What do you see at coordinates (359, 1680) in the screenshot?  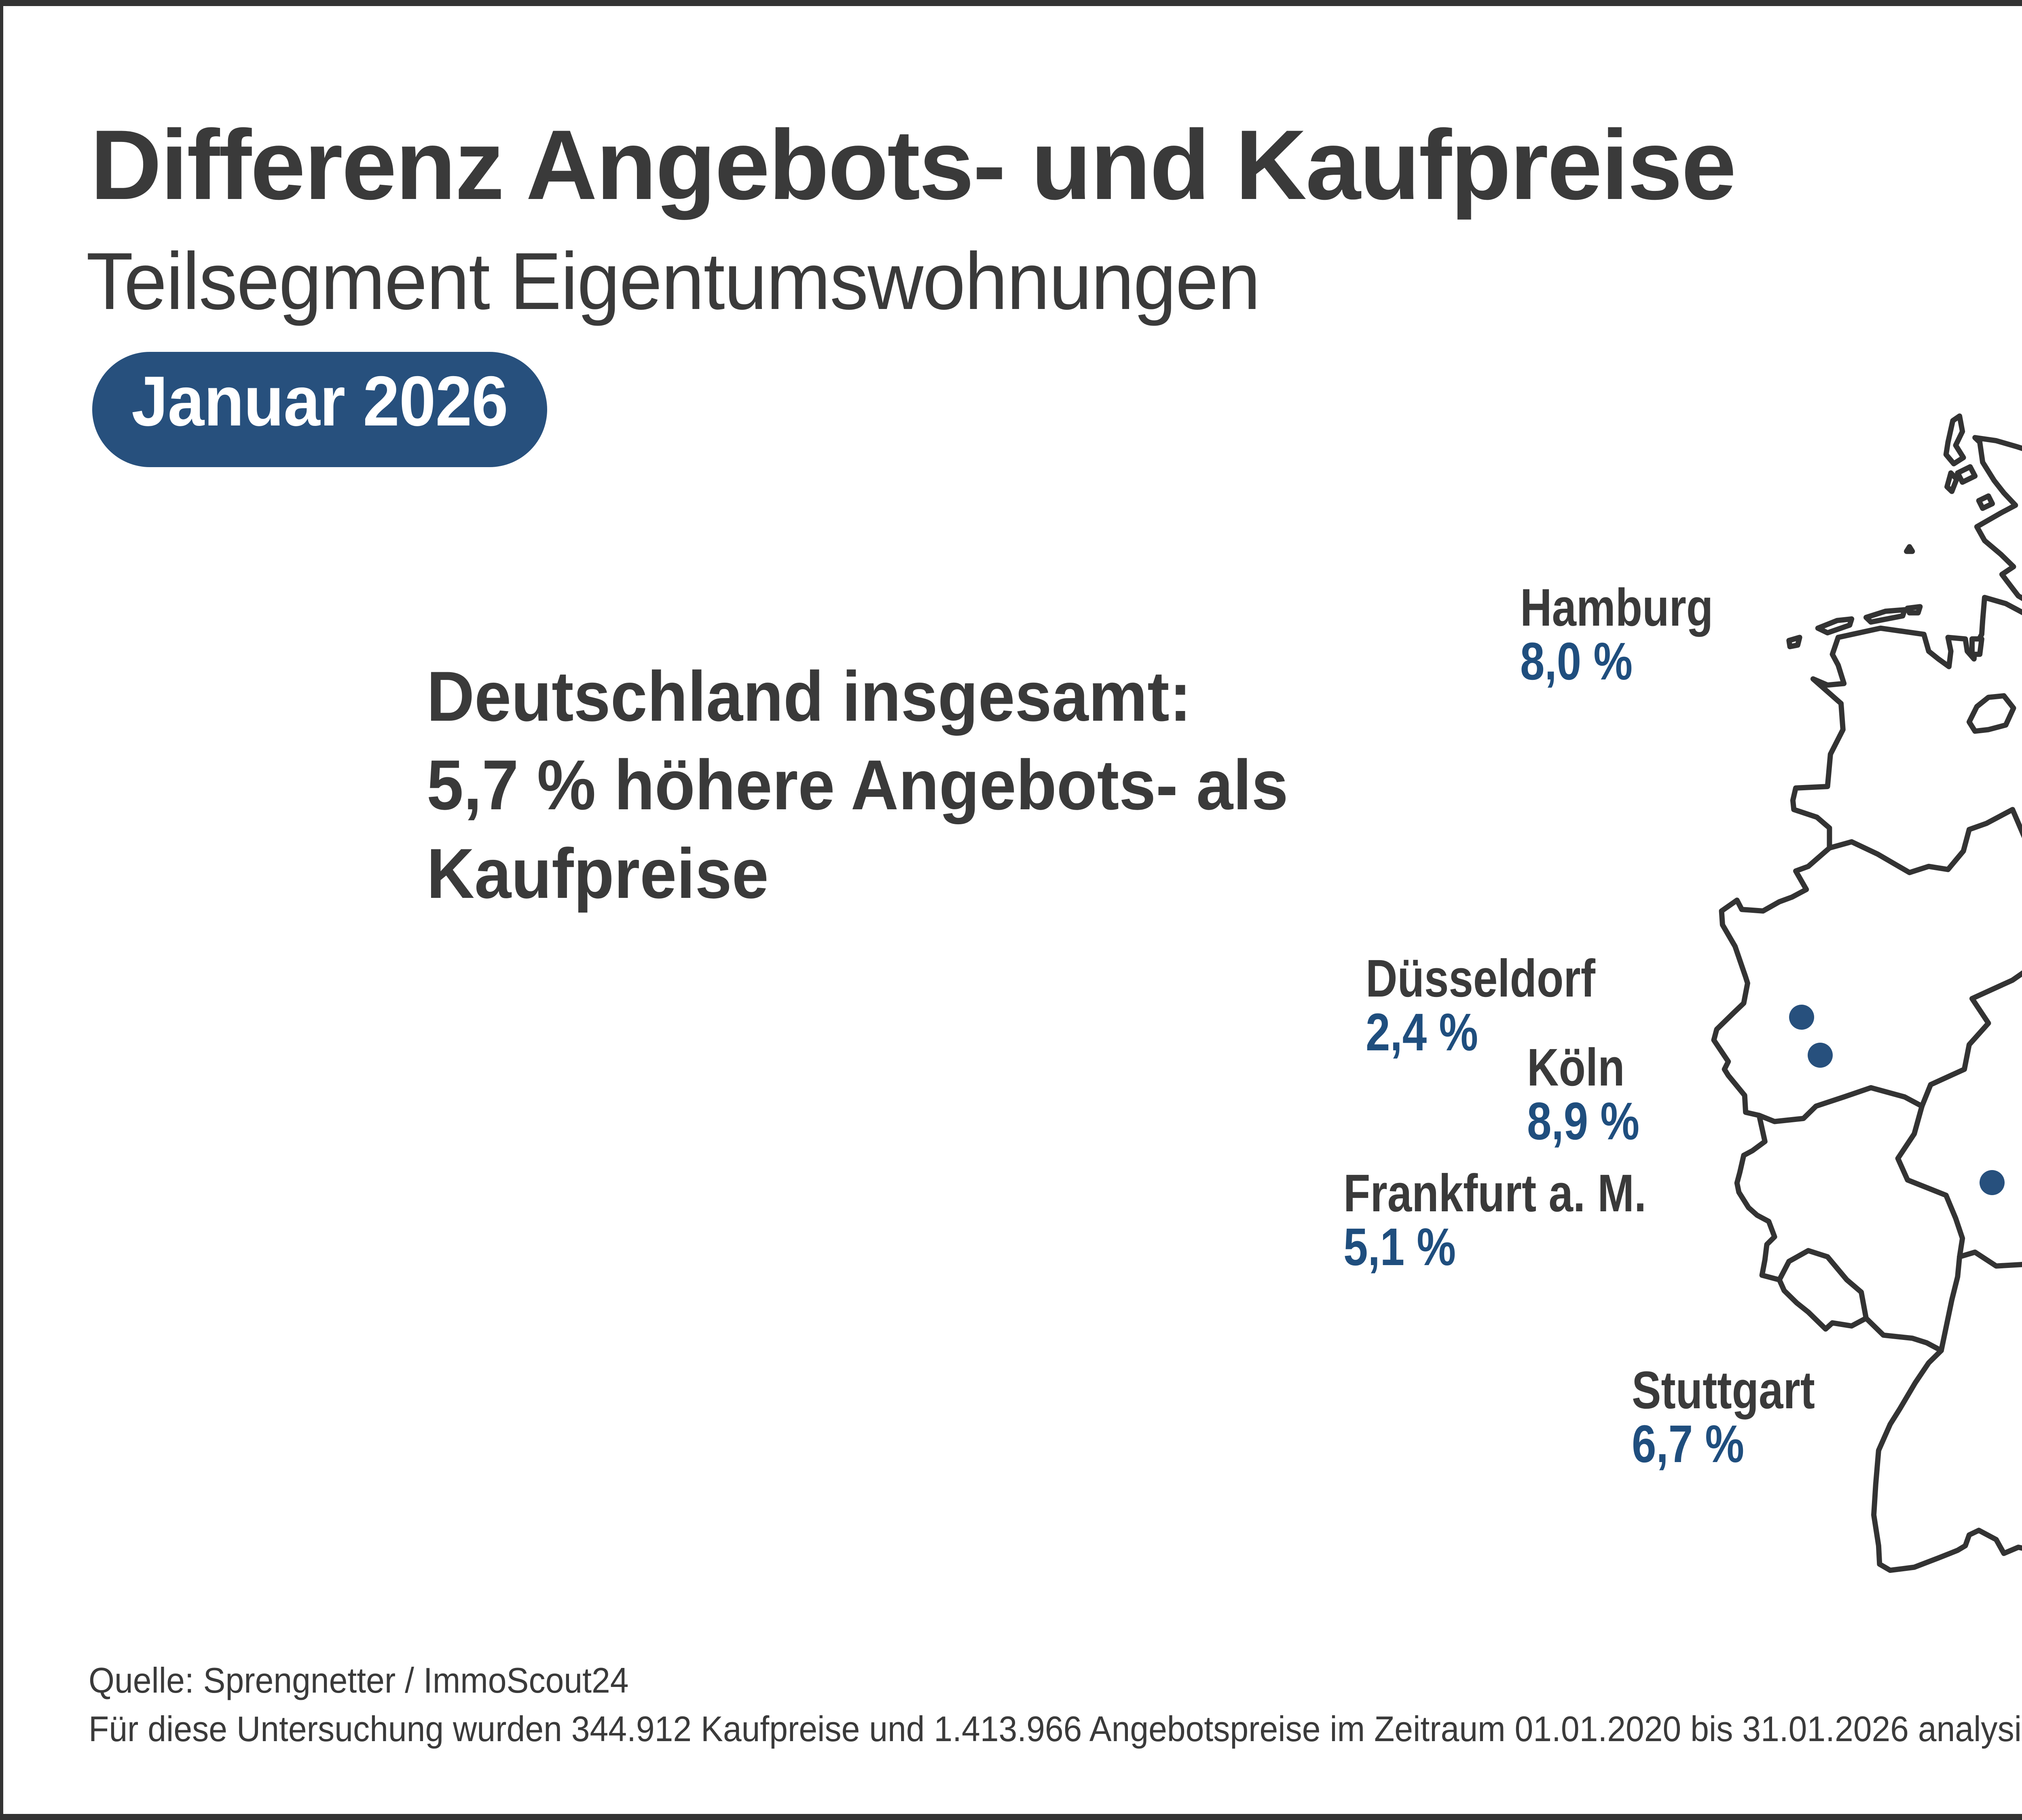 I see `footer-line-1: Quelle: Sprengnetter / ImmoScout24` at bounding box center [359, 1680].